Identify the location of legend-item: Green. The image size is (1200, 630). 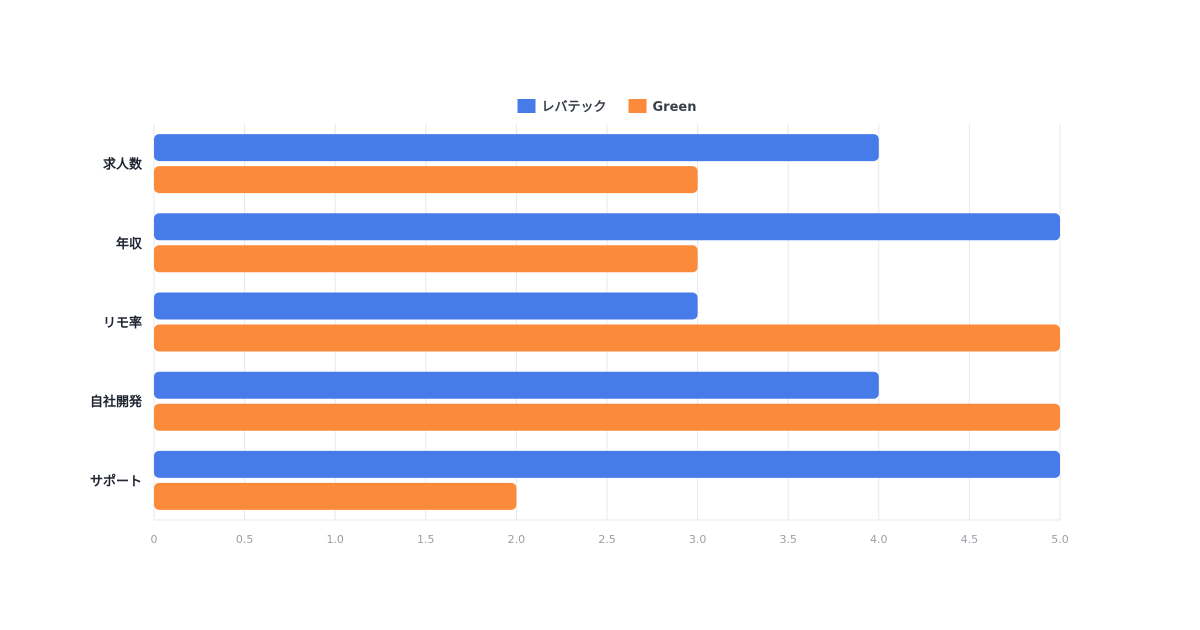
(662, 107).